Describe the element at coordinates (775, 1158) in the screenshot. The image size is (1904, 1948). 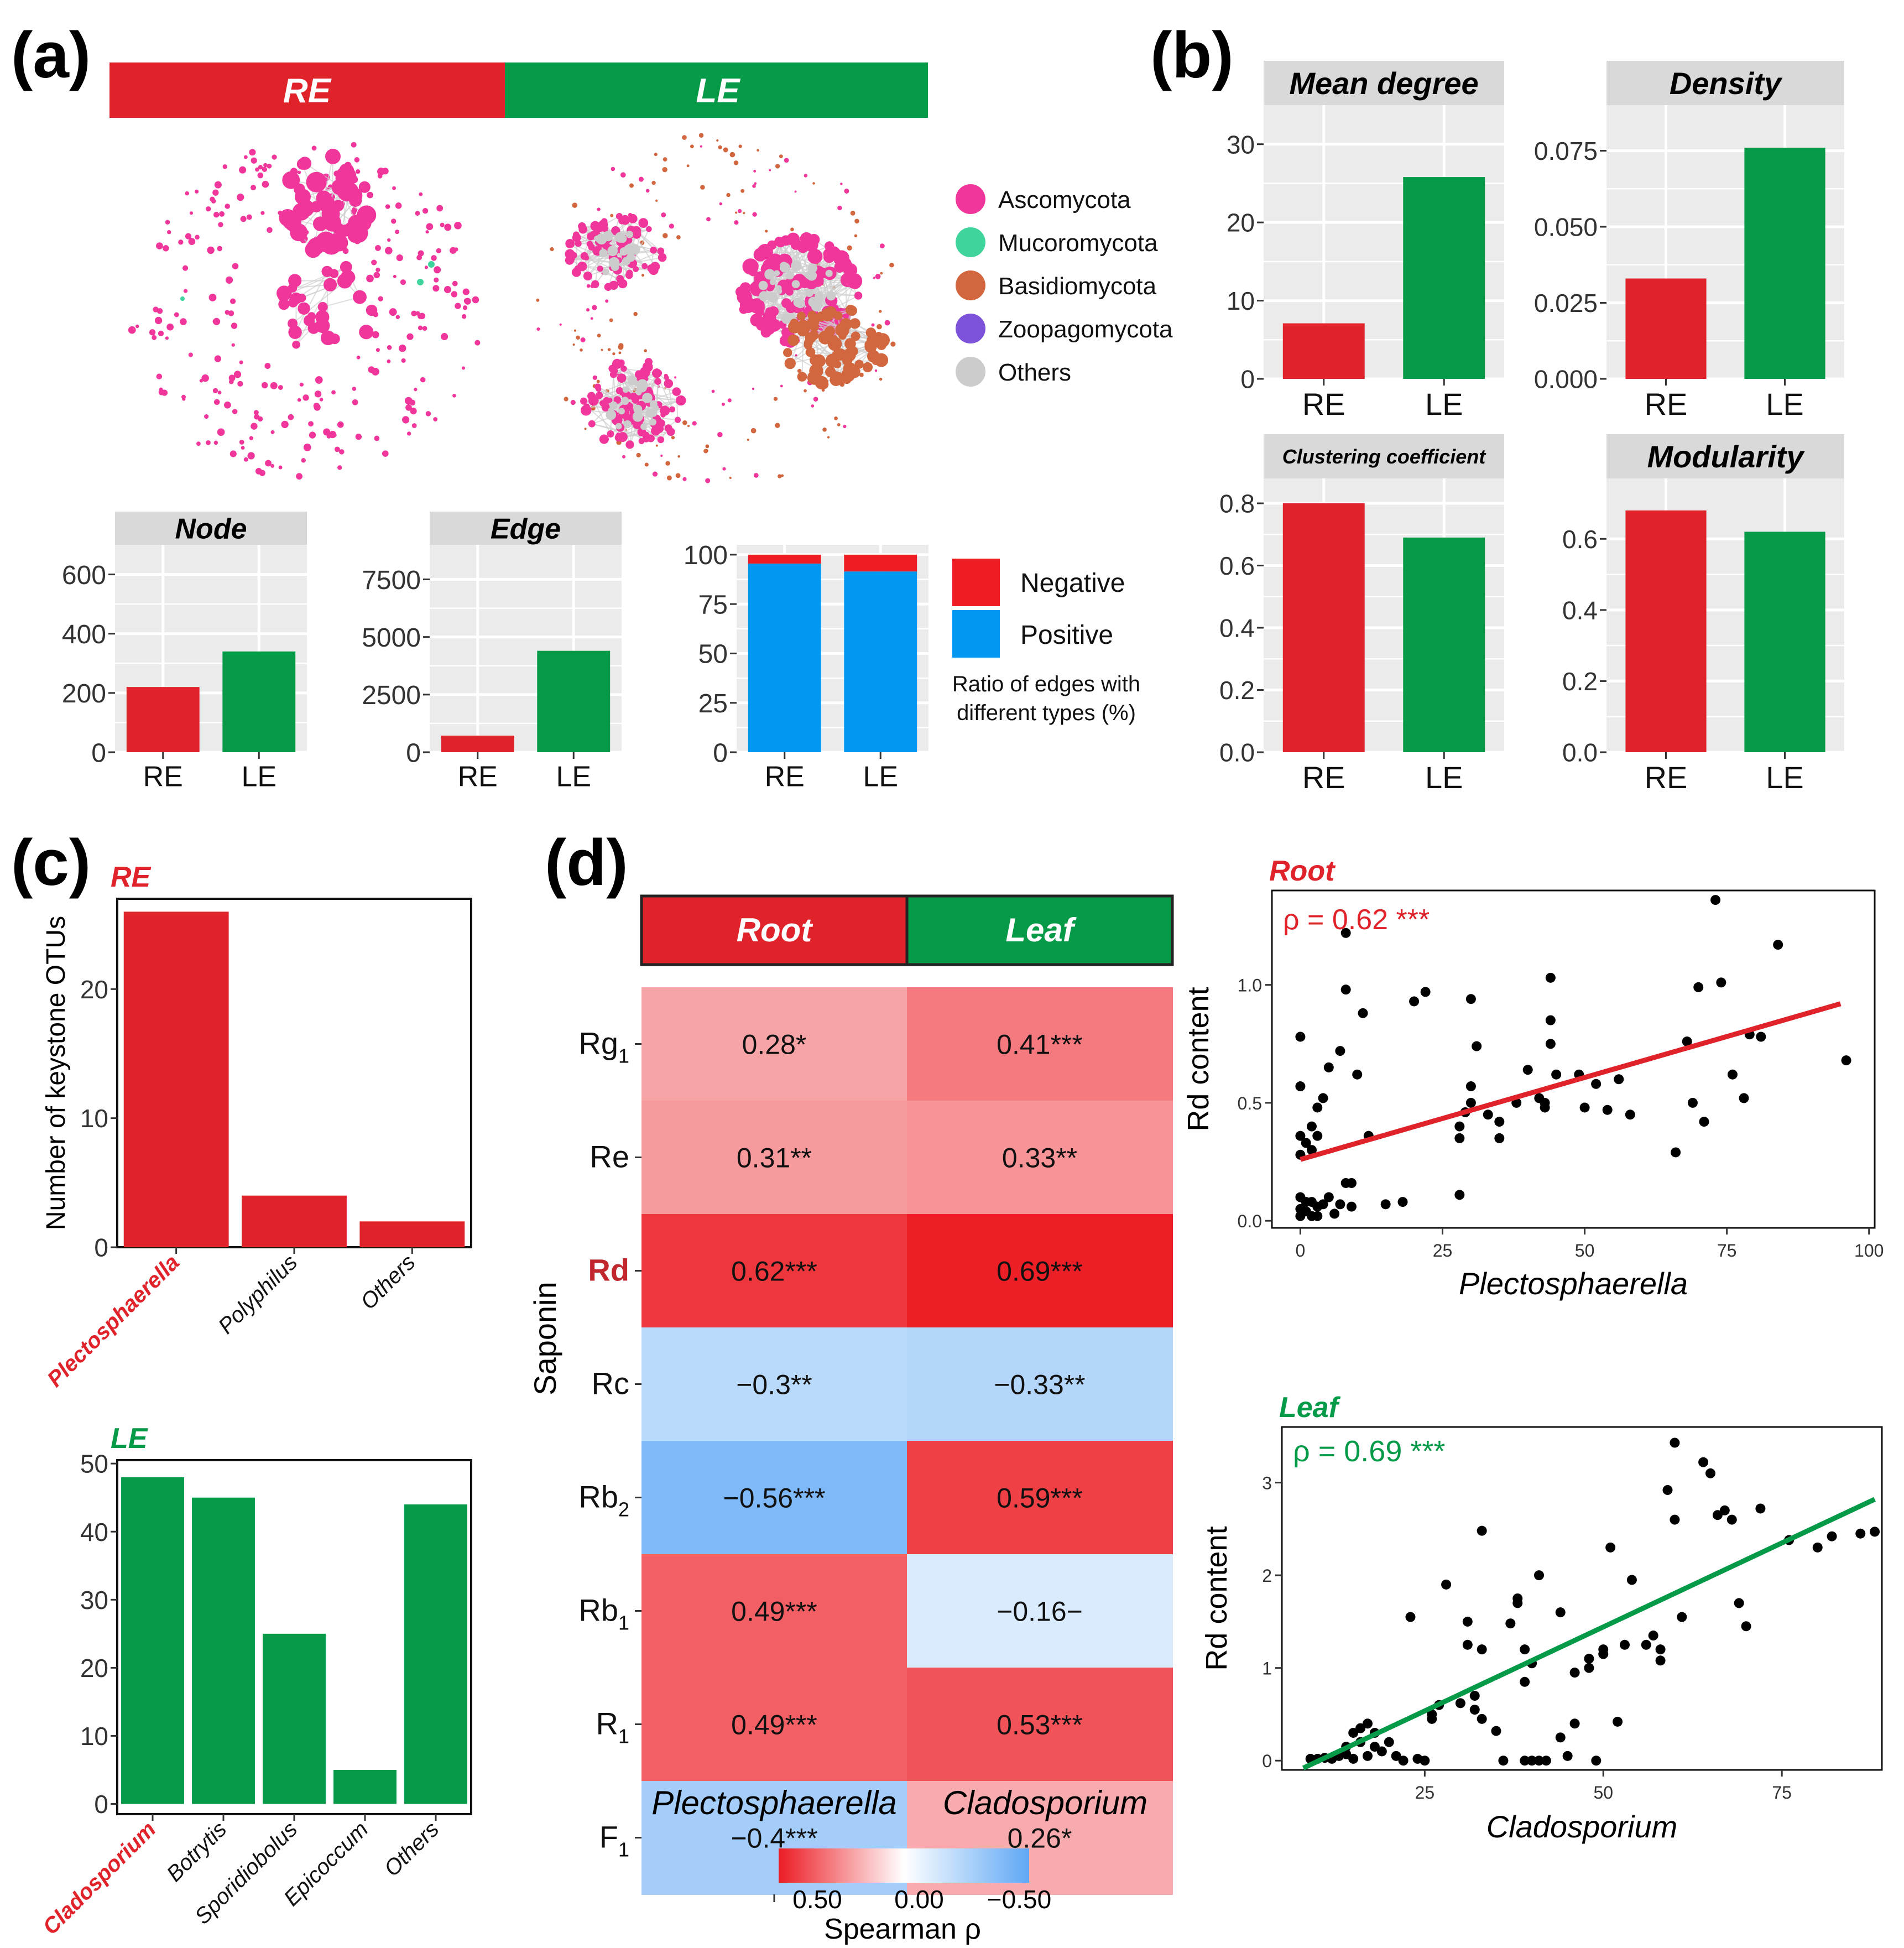
I see `heatmap-cell-label: 0.31**` at that location.